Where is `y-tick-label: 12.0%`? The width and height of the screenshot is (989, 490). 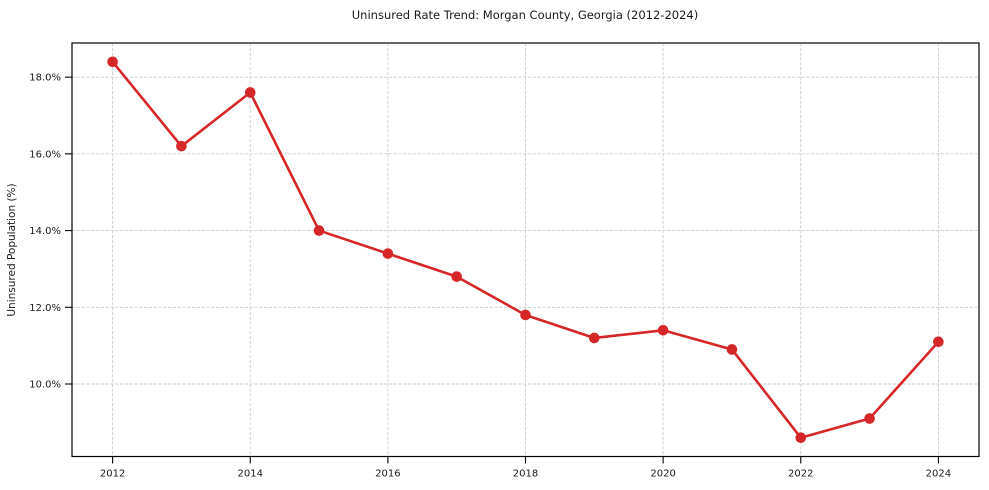 y-tick-label: 12.0% is located at coordinates (45, 308).